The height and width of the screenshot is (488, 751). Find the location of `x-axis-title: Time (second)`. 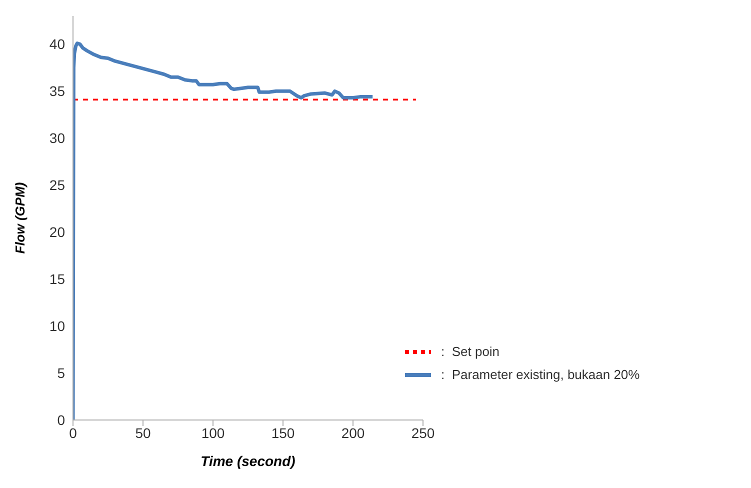

x-axis-title: Time (second) is located at coordinates (248, 461).